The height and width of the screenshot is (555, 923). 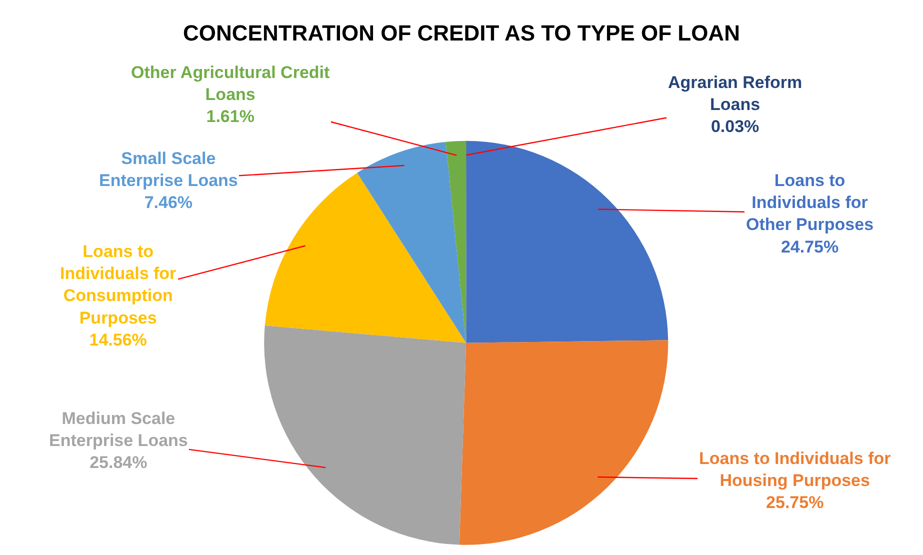 What do you see at coordinates (461, 33) in the screenshot?
I see `chart-title: CONCENTRATION OF CREDIT AS TO TYPE OF LOAN` at bounding box center [461, 33].